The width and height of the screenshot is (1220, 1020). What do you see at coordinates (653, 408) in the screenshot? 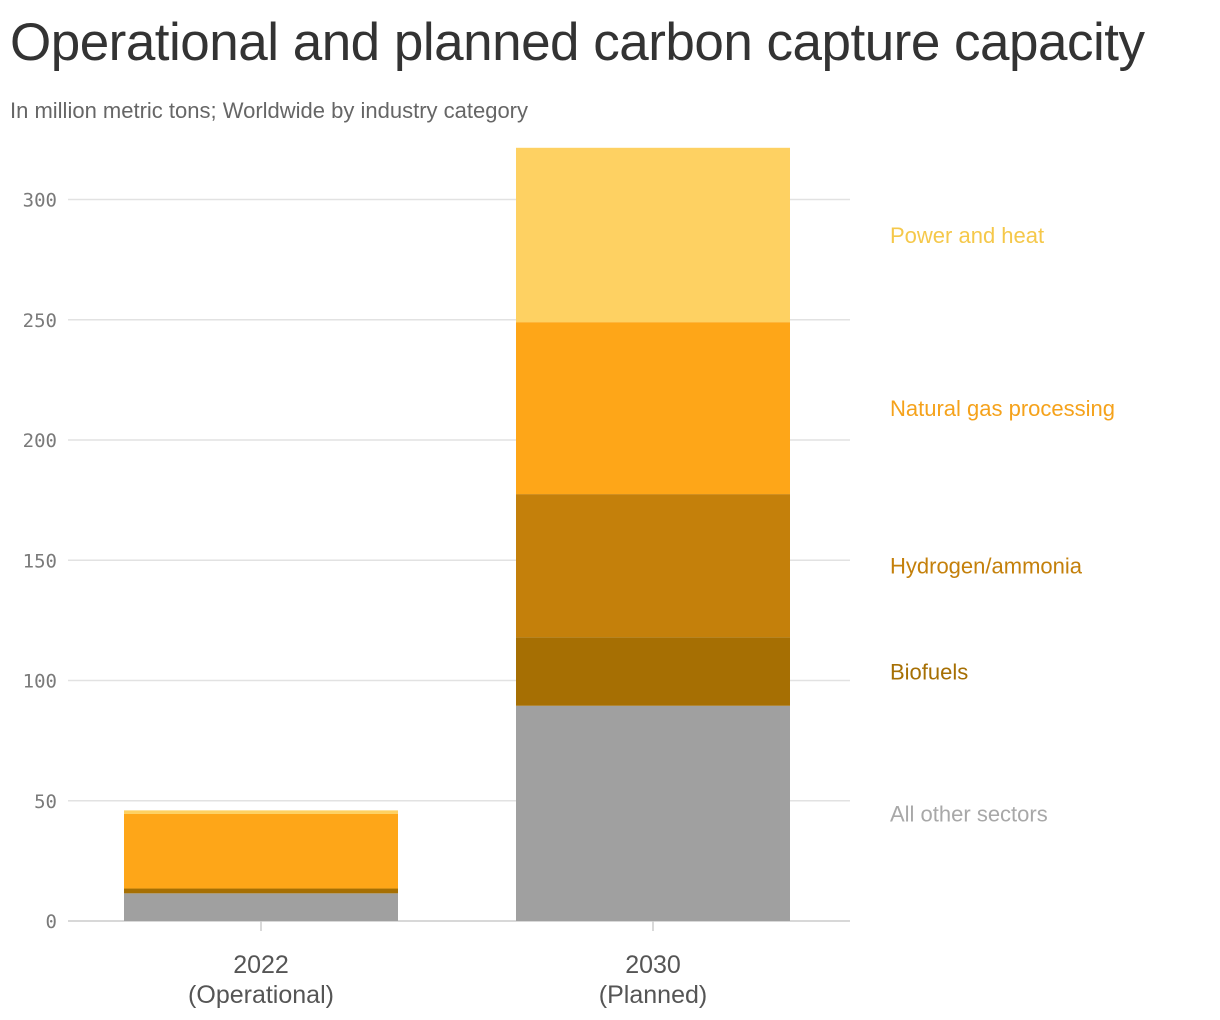
I see `bar-segment-natural-gas-processing-2030` at bounding box center [653, 408].